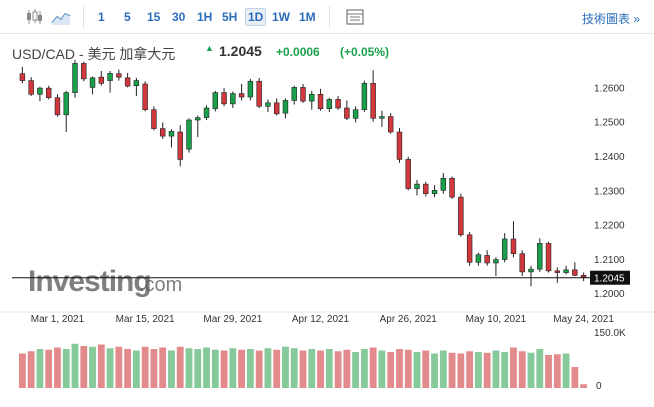 Image resolution: width=654 pixels, height=407 pixels. Describe the element at coordinates (61, 17) in the screenshot. I see `line-chart-icon` at that location.